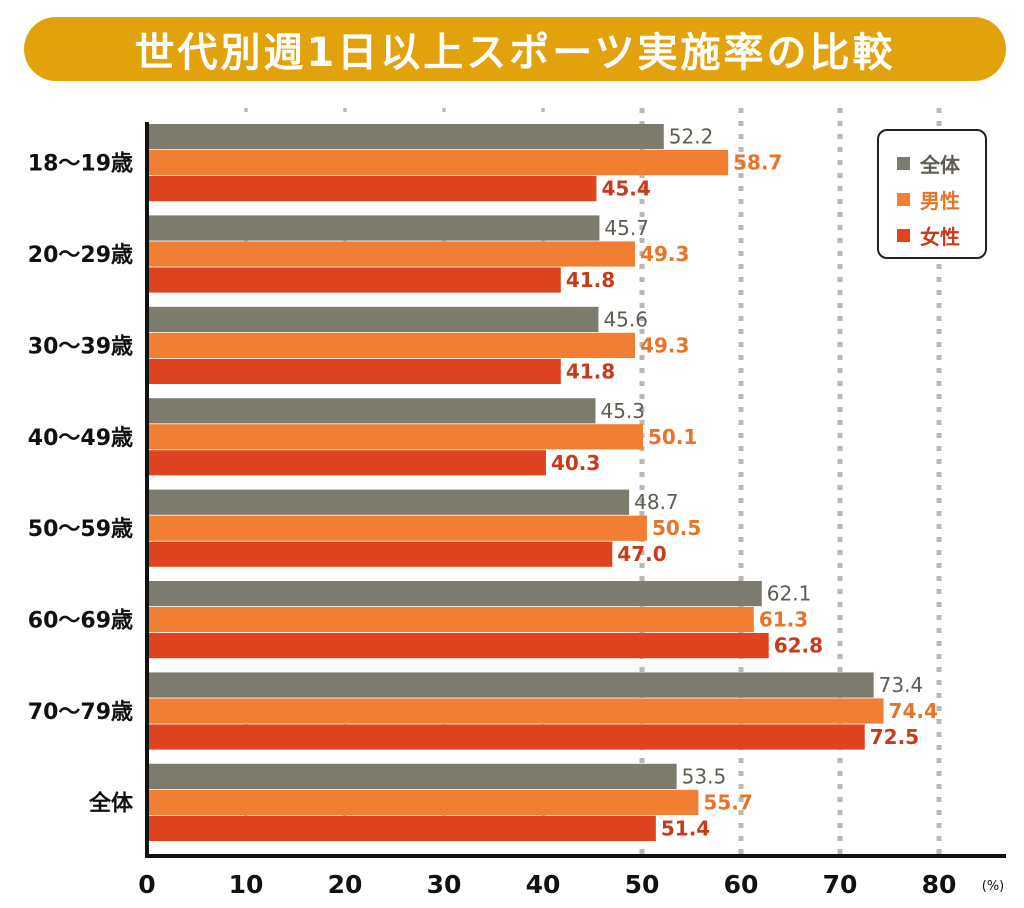 The height and width of the screenshot is (908, 1024). Describe the element at coordinates (840, 884) in the screenshot. I see `x-tick-label-70: 70` at that location.